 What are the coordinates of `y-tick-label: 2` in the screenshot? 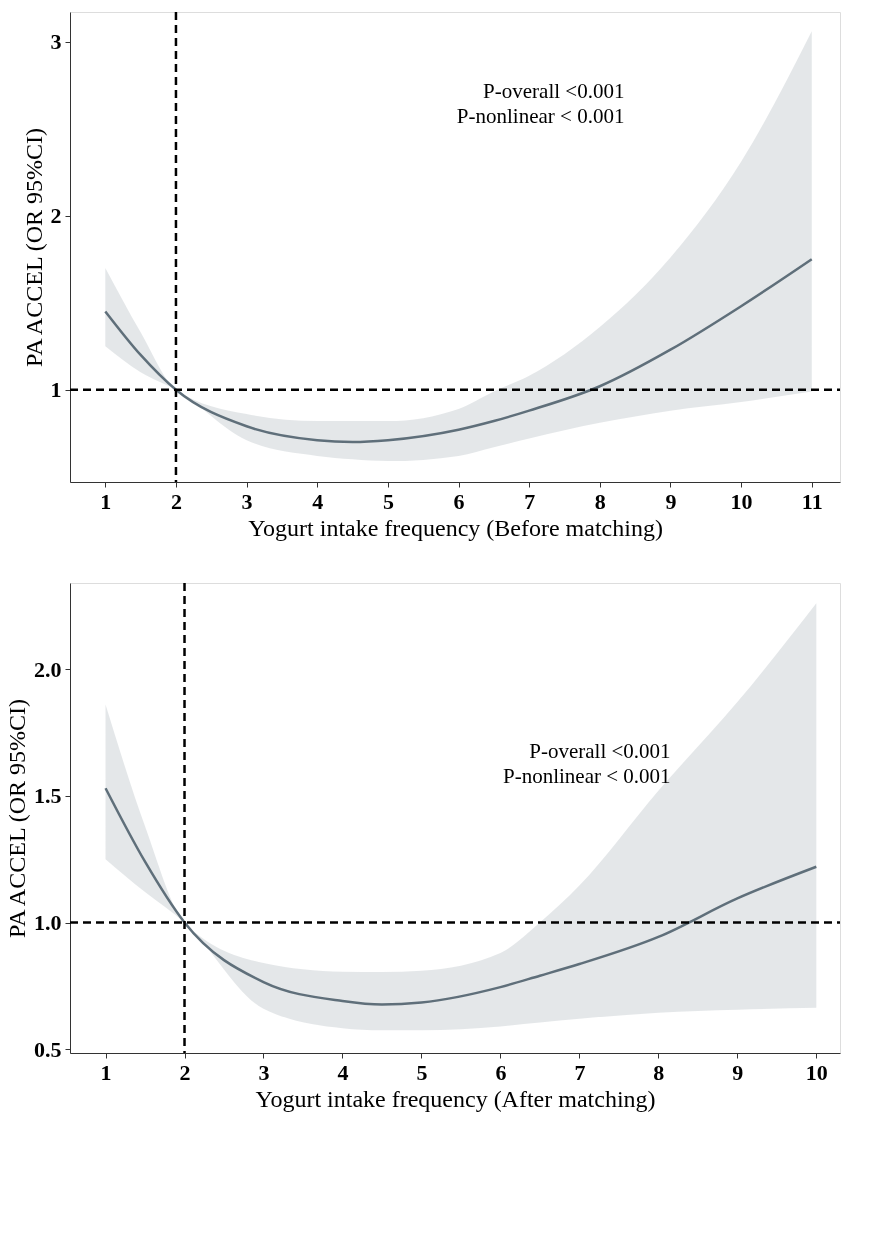 It's located at (56, 216).